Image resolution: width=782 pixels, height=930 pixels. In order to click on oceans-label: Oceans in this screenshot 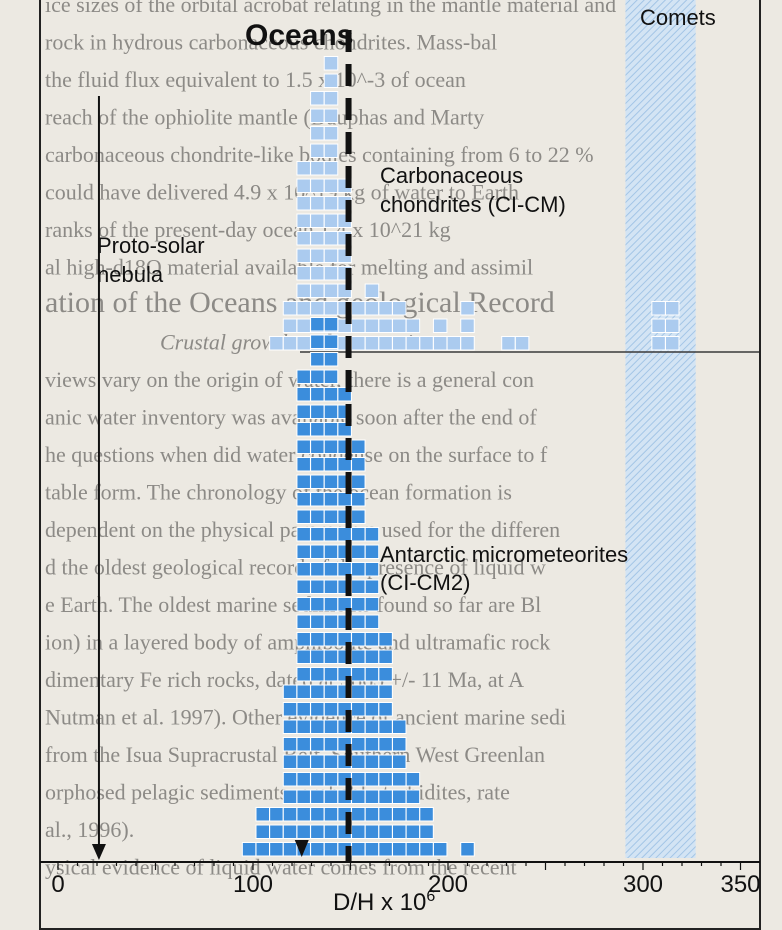, I will do `click(299, 35)`.